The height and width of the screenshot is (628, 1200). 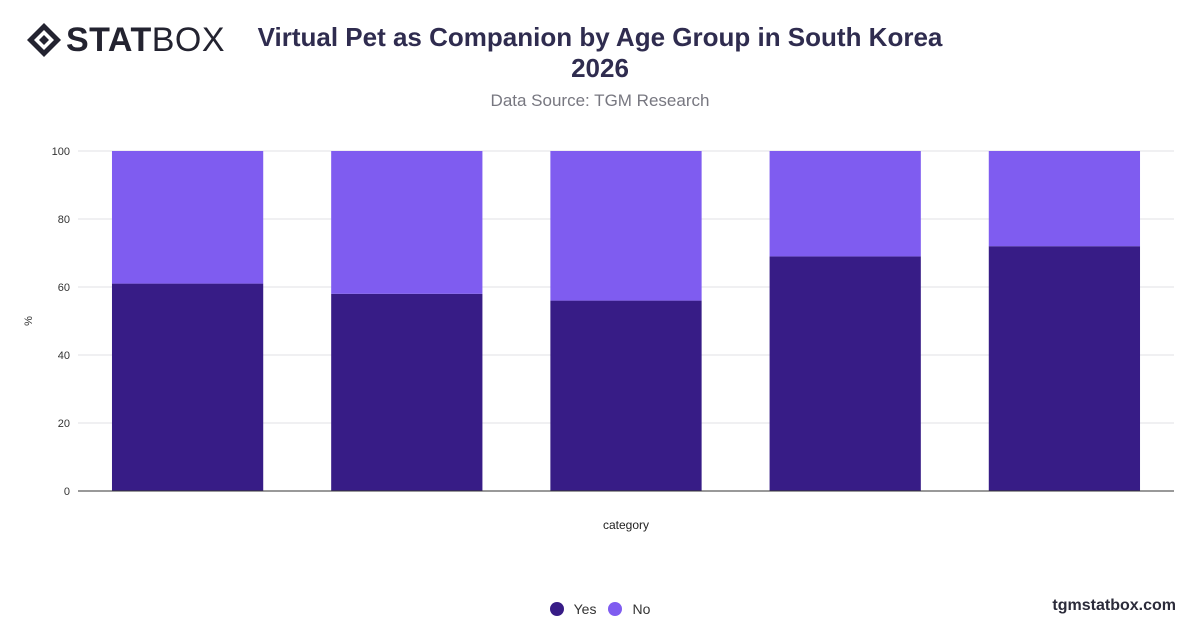 I want to click on y-tick-label: 60, so click(x=64, y=288).